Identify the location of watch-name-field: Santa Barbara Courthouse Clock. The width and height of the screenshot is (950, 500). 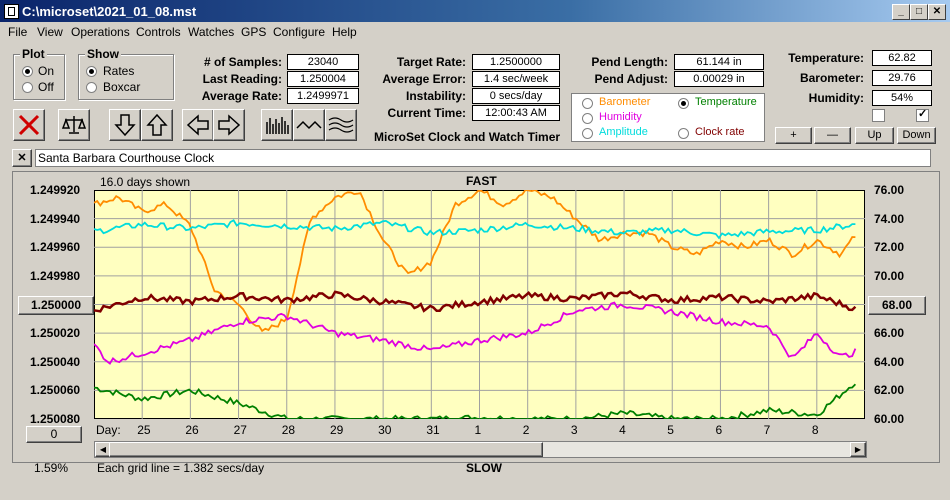
(483, 158).